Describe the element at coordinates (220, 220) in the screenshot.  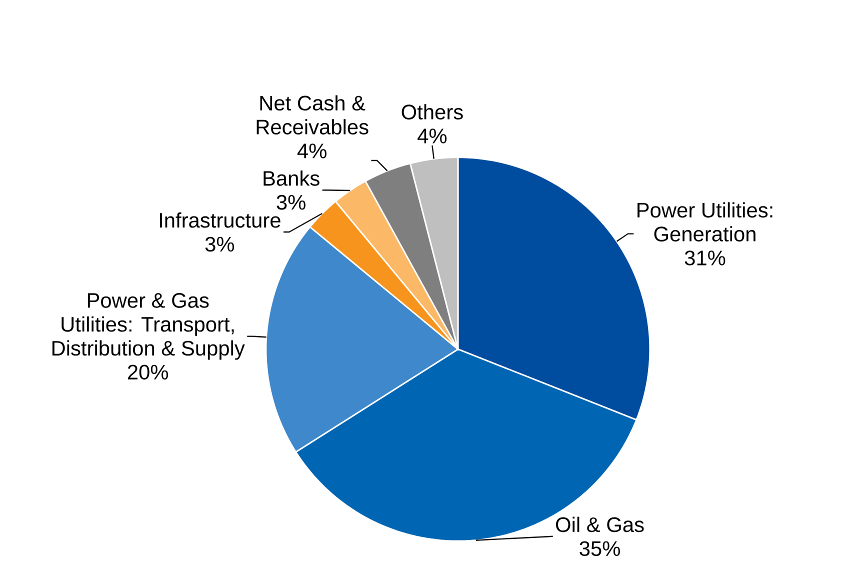
I see `slice-label: Infrastructure` at that location.